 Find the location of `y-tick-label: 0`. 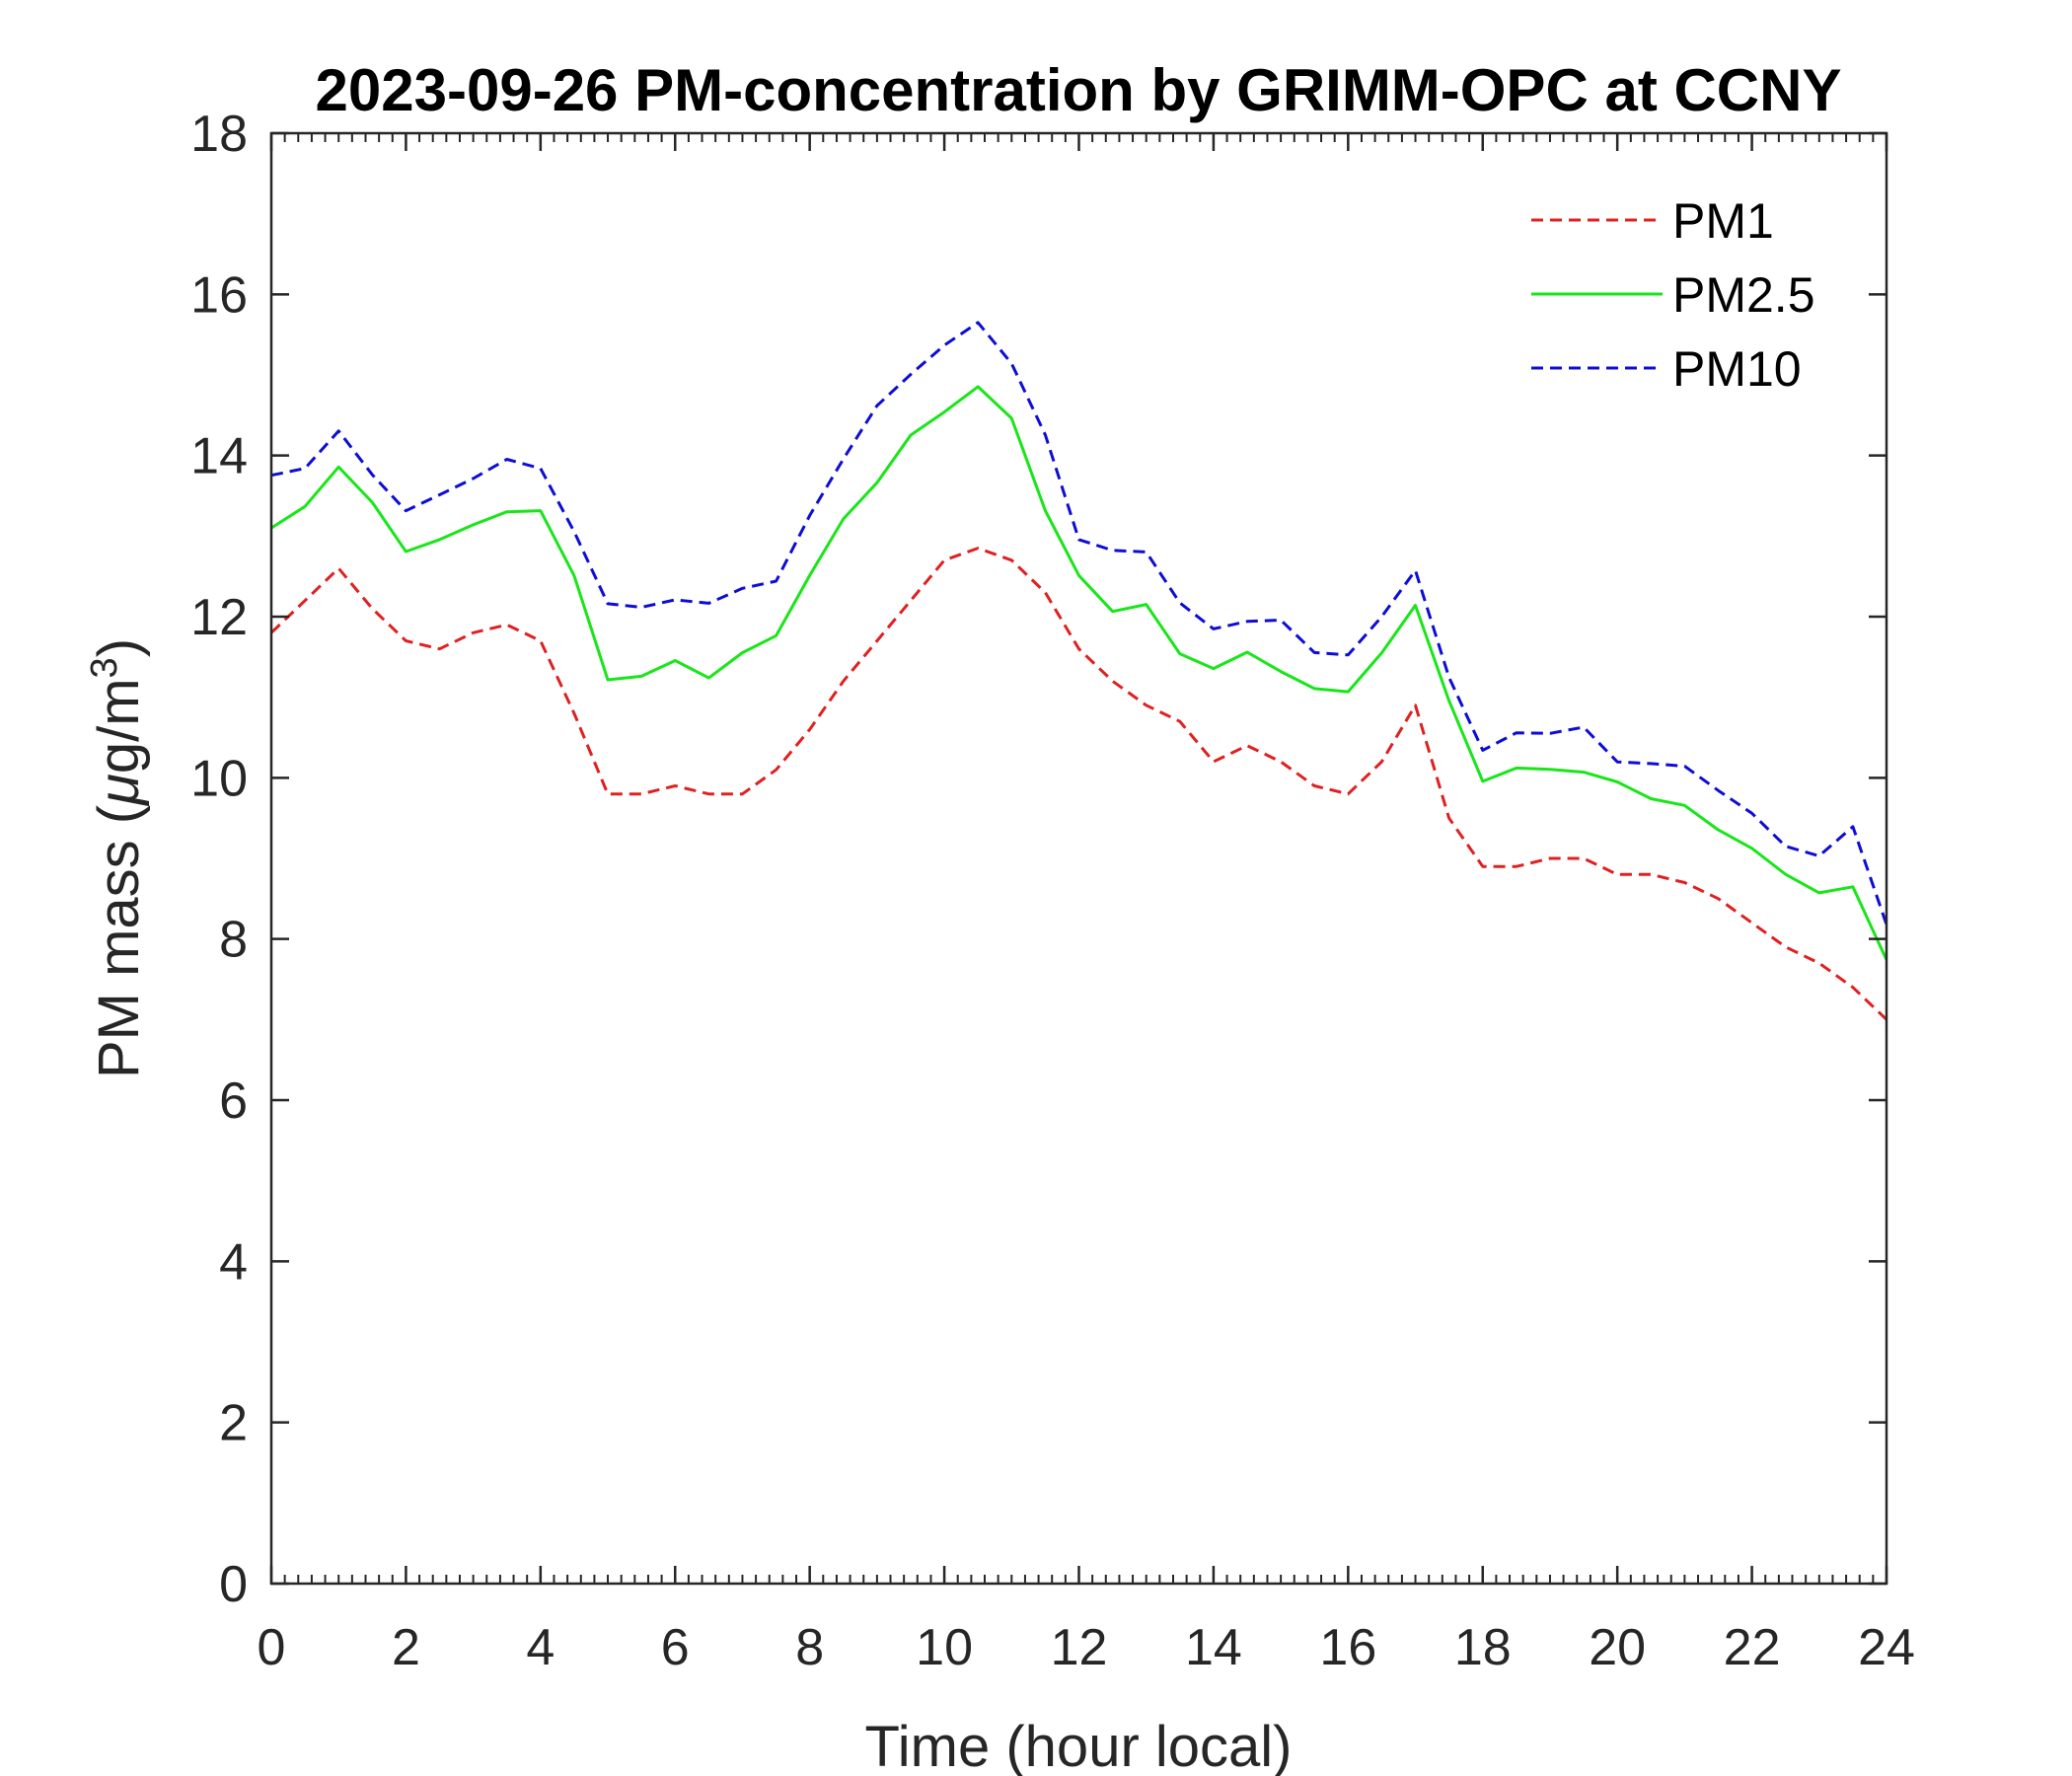

y-tick-label: 0 is located at coordinates (234, 1585).